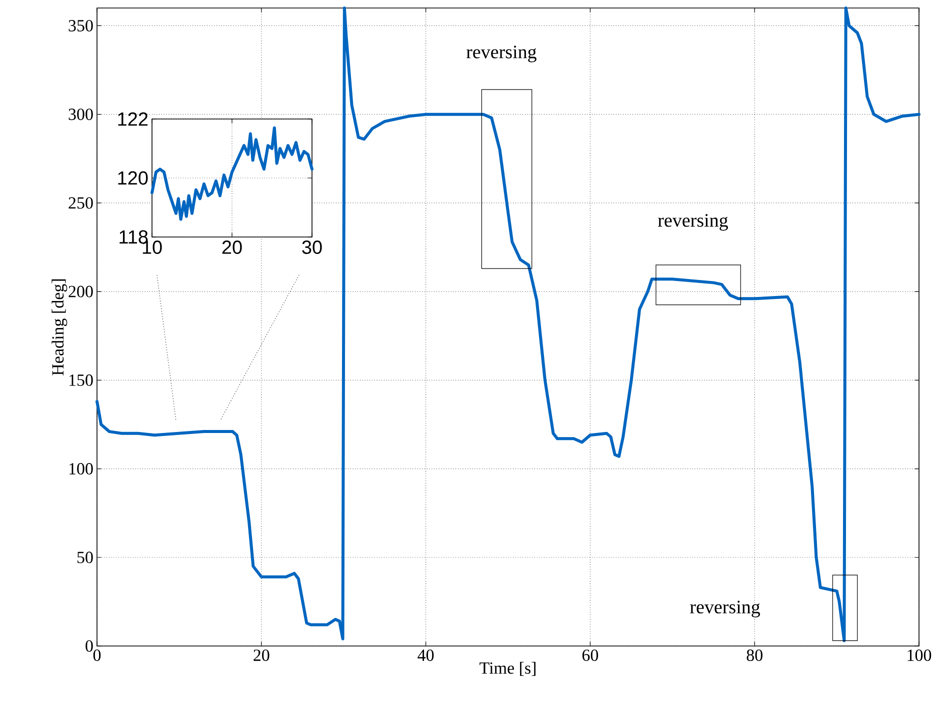 This screenshot has width=944, height=714. I want to click on y-tick-label: 0, so click(89, 646).